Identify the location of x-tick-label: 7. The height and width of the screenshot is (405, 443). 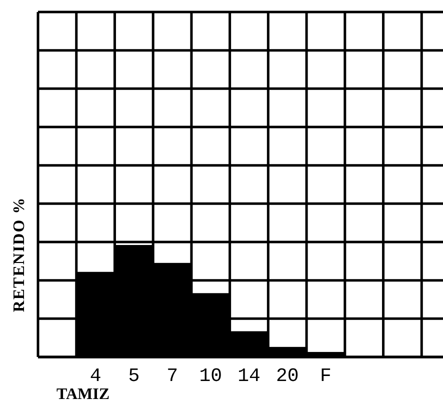
(172, 376).